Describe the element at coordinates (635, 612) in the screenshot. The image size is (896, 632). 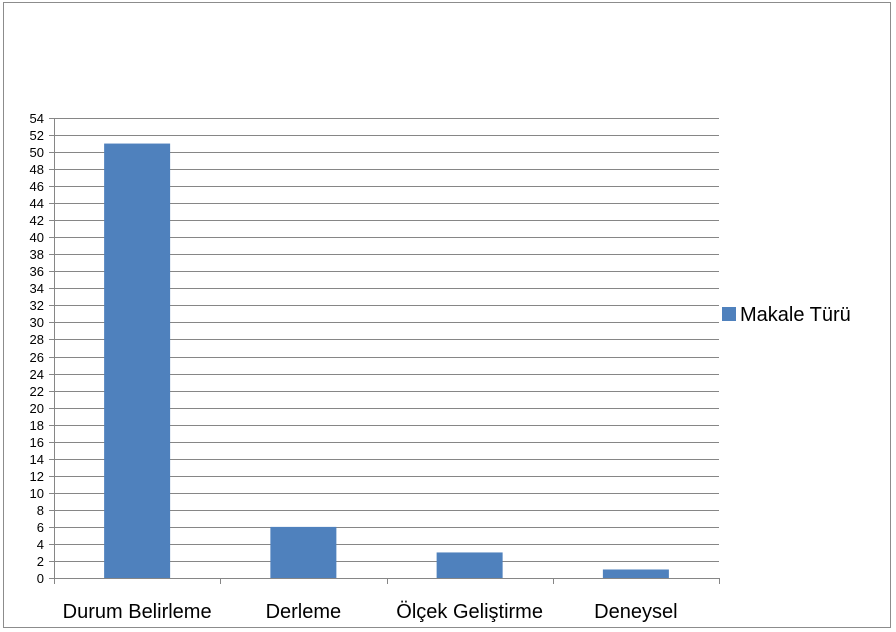
I see `x-category-label: Deneysel` at that location.